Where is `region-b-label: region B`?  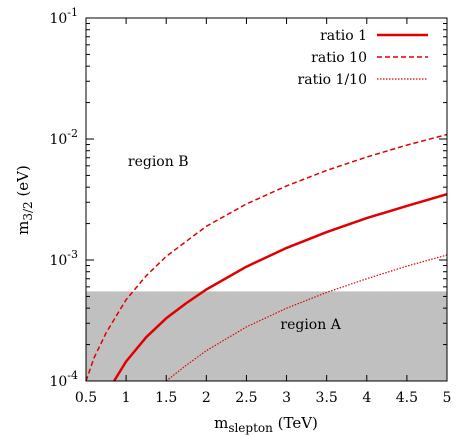
region-b-label: region B is located at coordinates (158, 162).